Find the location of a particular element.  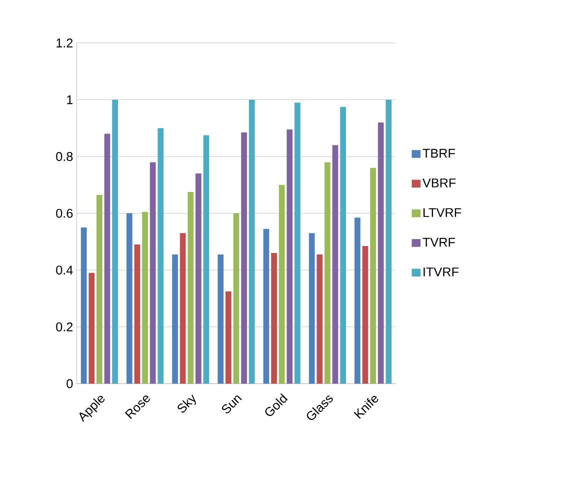

y-tick-label: 0.4 is located at coordinates (64, 270).